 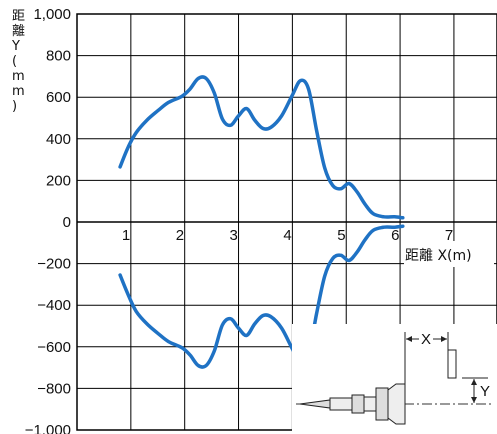 I want to click on sensor-head, so click(x=382, y=404).